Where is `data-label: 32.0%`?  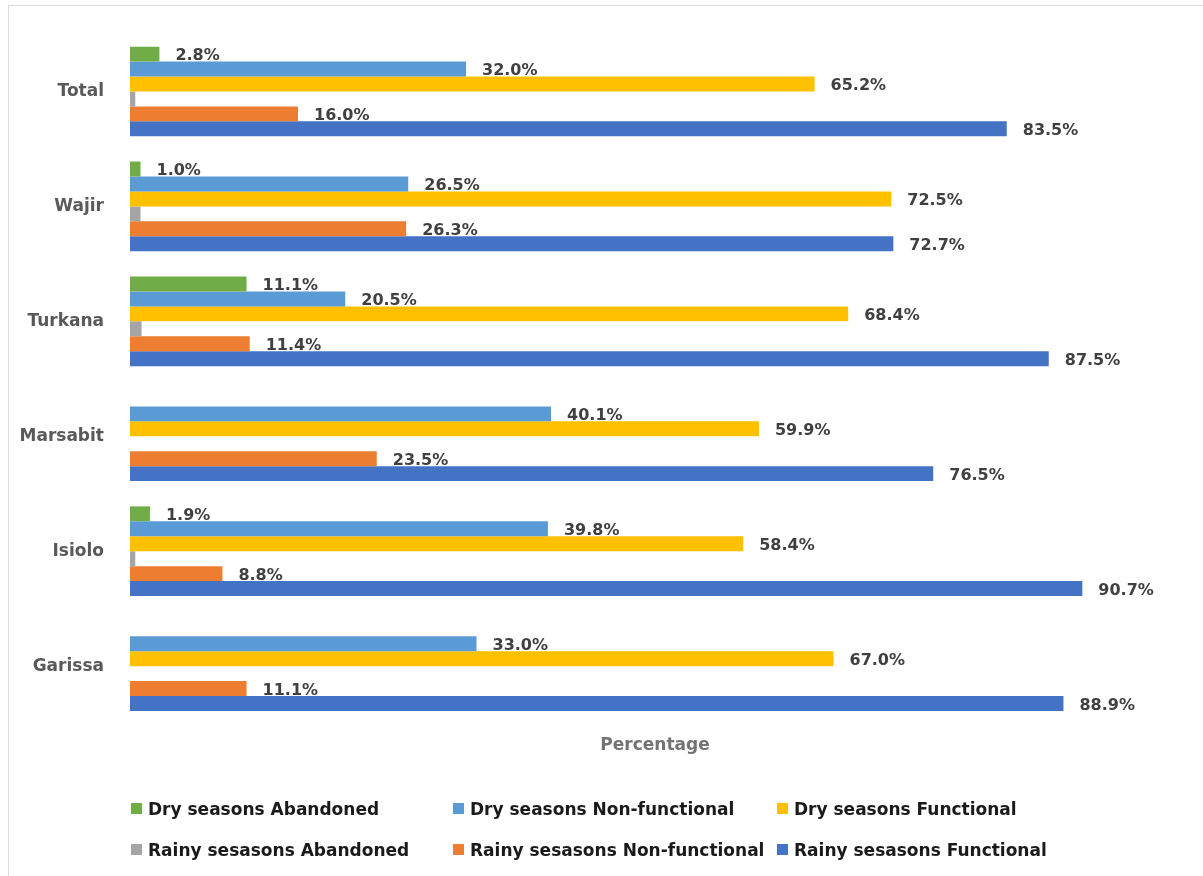
data-label: 32.0% is located at coordinates (510, 70).